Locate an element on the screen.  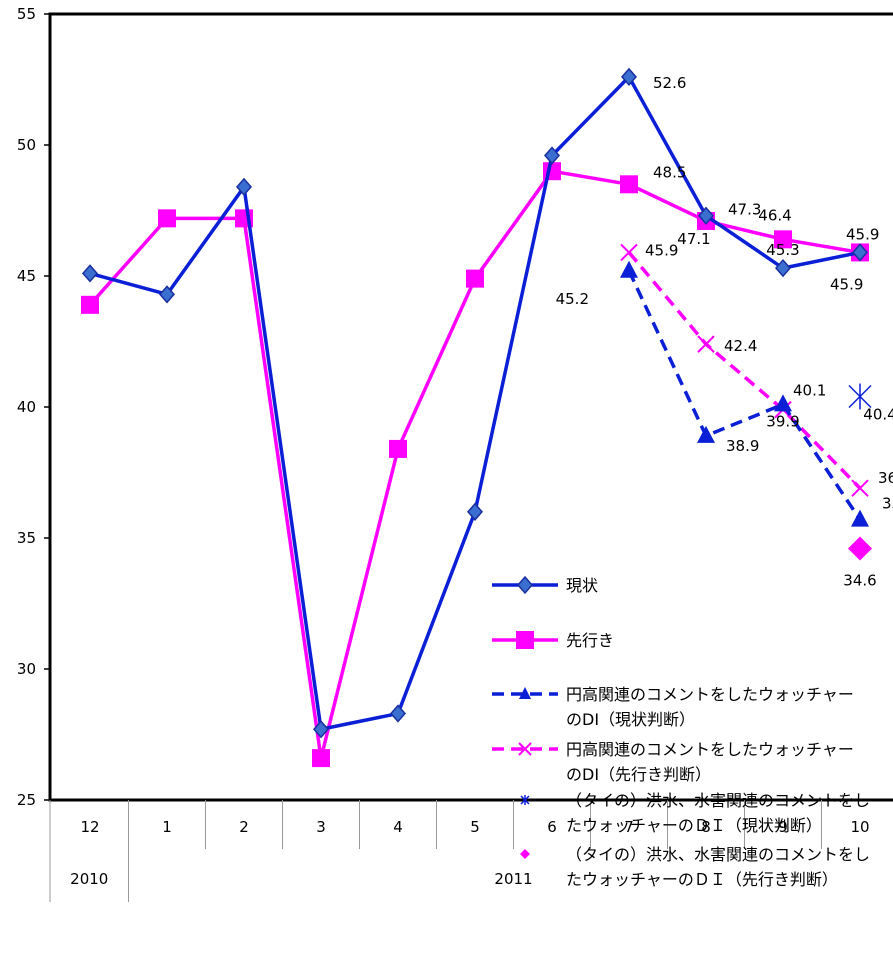
data-label: 35.7 is located at coordinates (887, 504).